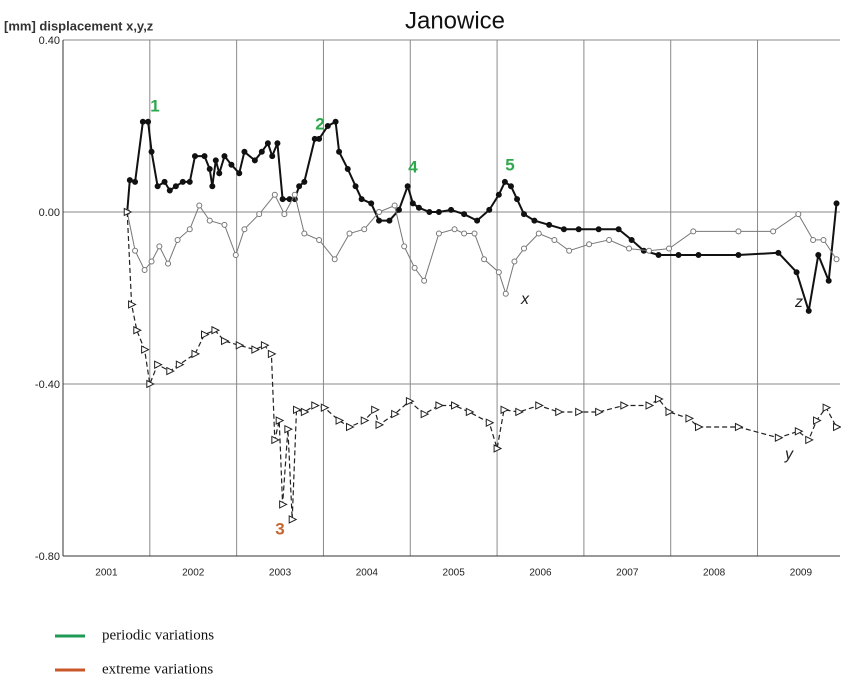  What do you see at coordinates (193, 573) in the screenshot?
I see `x-tick-label: 2002` at bounding box center [193, 573].